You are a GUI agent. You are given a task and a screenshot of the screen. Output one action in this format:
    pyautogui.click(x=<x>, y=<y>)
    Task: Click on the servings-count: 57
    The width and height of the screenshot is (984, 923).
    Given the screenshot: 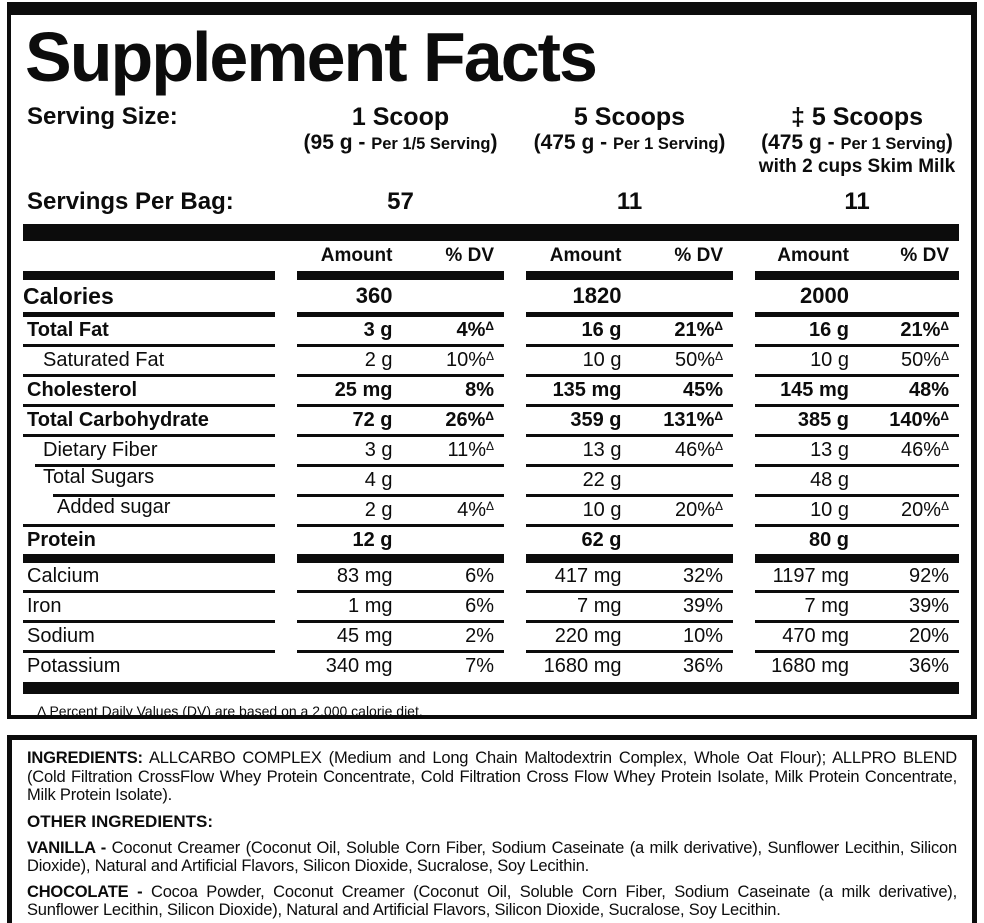 What is the action you would take?
    pyautogui.click(x=400, y=201)
    